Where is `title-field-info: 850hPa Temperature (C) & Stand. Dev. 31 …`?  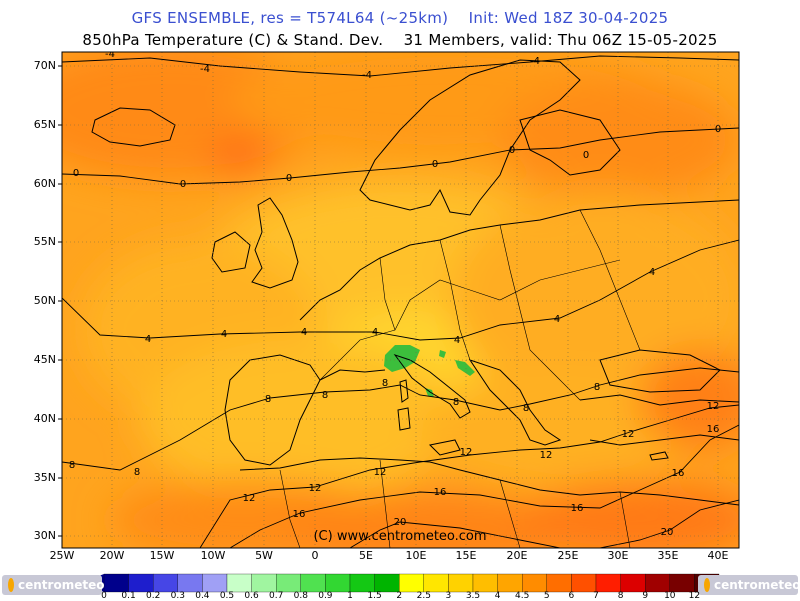
title-field-info: 850hPa Temperature (C) & Stand. Dev. 31 … is located at coordinates (400, 40).